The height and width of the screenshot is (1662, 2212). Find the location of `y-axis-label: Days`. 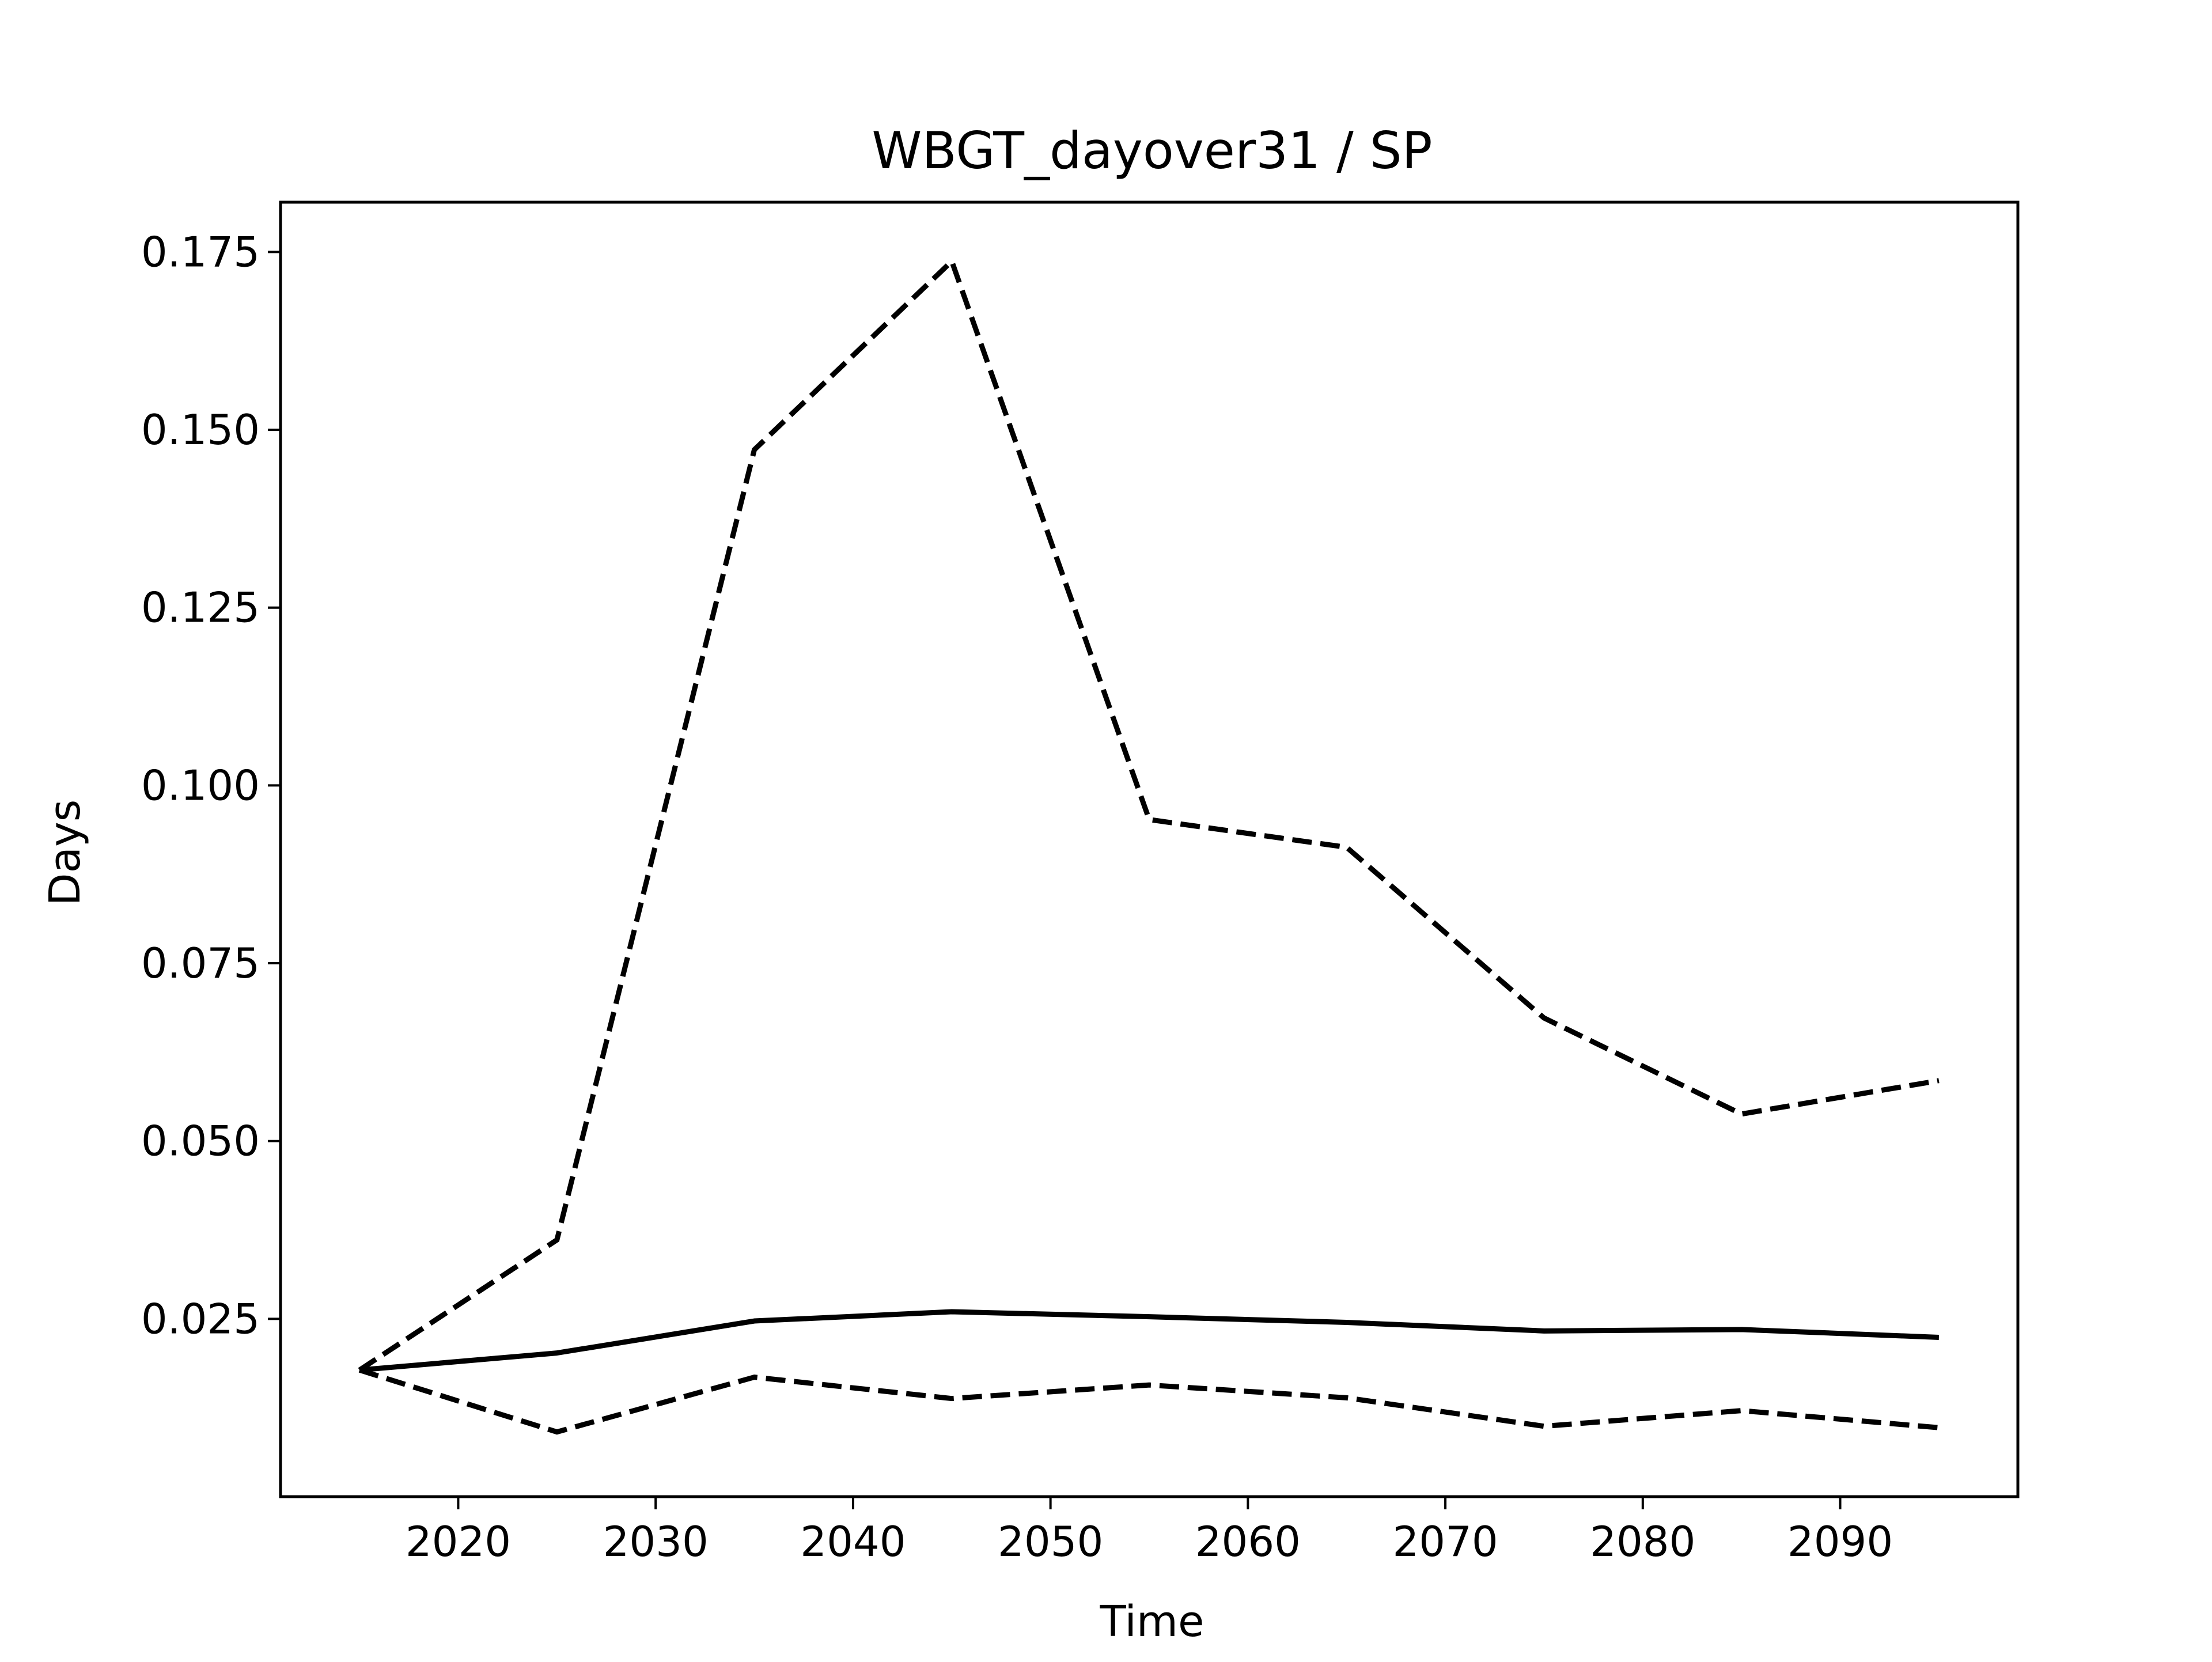

y-axis-label: Days is located at coordinates (65, 853).